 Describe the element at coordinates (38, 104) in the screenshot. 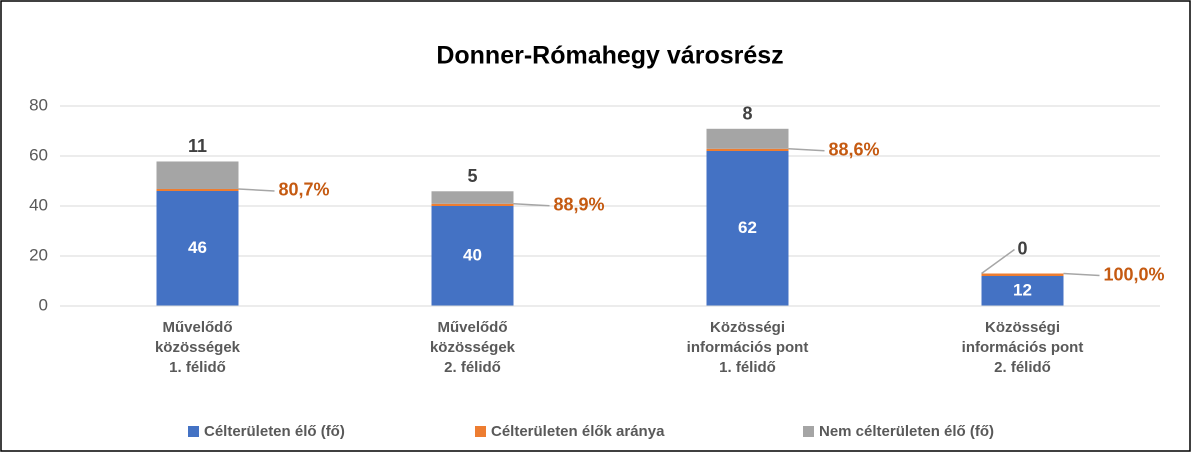

I see `y-tick-label: 80` at that location.